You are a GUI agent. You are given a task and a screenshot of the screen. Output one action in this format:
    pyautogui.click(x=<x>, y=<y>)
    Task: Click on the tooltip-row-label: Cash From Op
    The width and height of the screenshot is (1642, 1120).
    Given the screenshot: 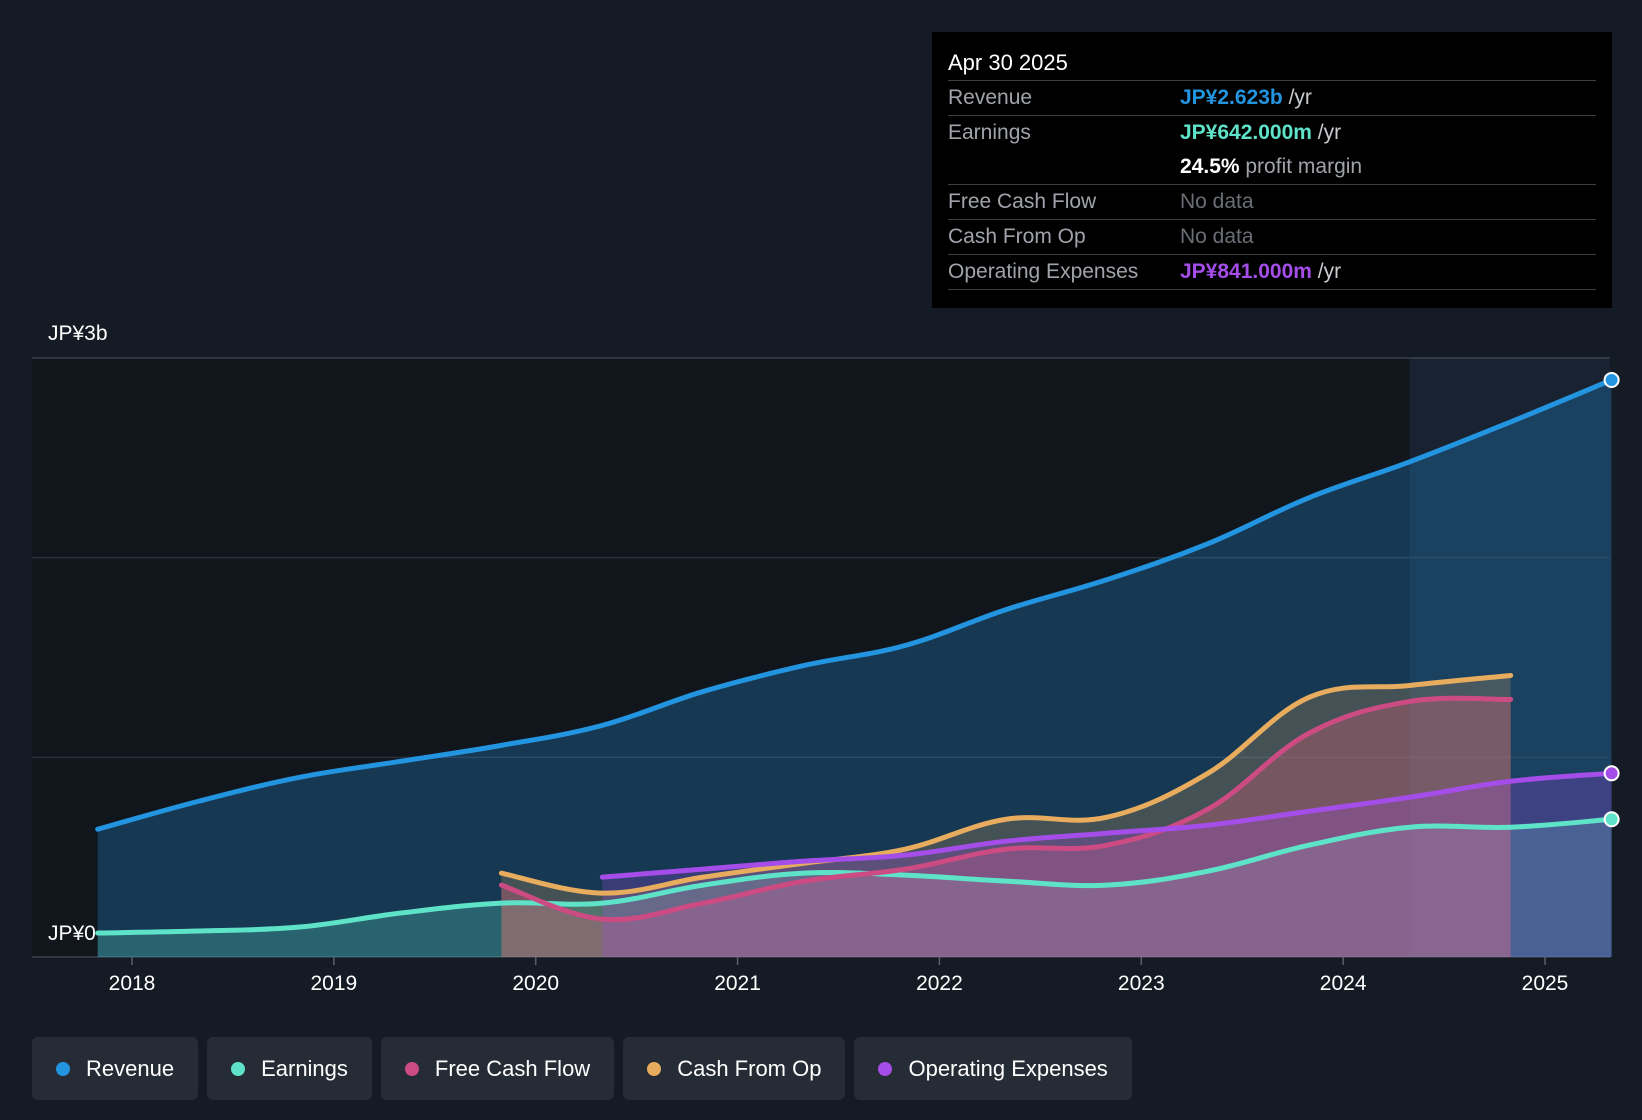 What is the action you would take?
    pyautogui.click(x=1017, y=236)
    